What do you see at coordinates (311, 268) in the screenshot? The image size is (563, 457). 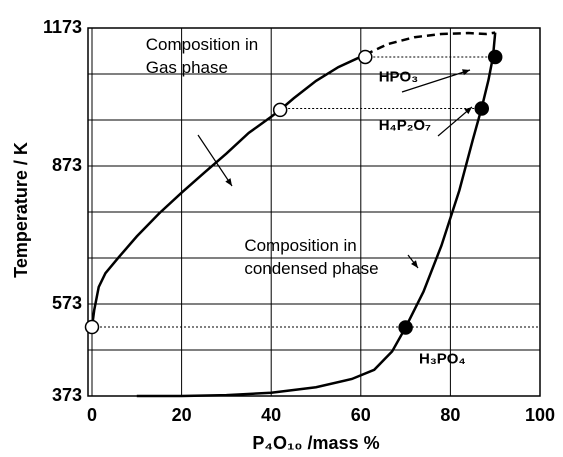 I see `annotation: condensed phase` at bounding box center [311, 268].